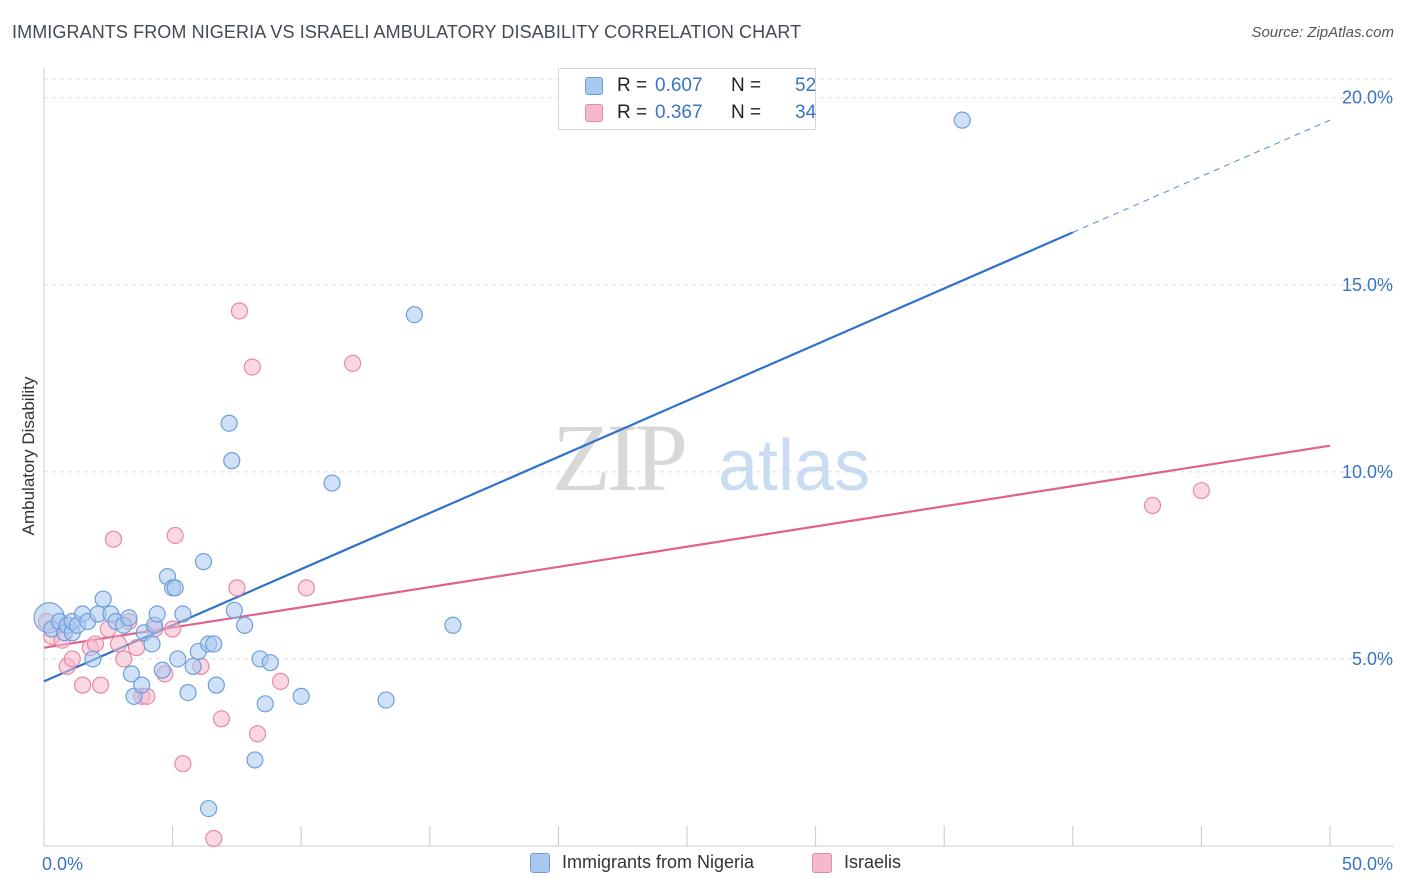 This screenshot has width=1406, height=892. I want to click on legend-swatch-blue, so click(594, 86).